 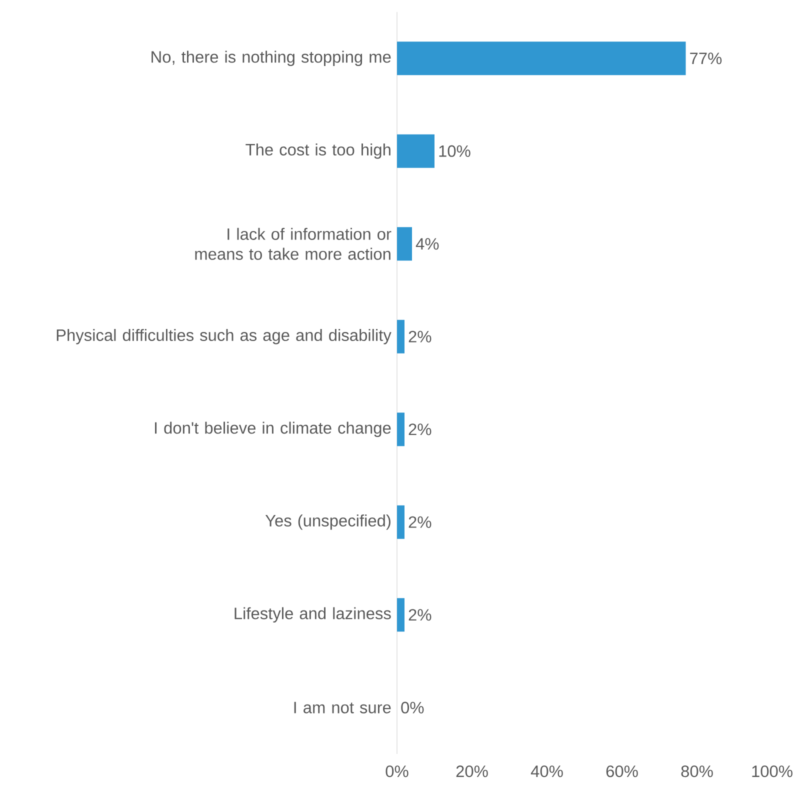 What do you see at coordinates (224, 336) in the screenshot?
I see `y-tick-label: Physical difficulties such as age and disability` at bounding box center [224, 336].